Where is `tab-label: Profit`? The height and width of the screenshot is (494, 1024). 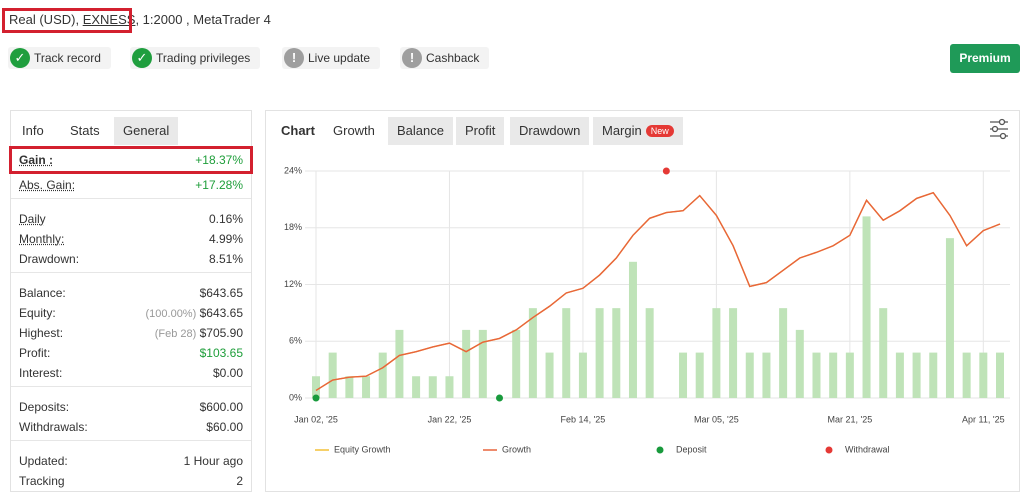 tab-label: Profit is located at coordinates (480, 130).